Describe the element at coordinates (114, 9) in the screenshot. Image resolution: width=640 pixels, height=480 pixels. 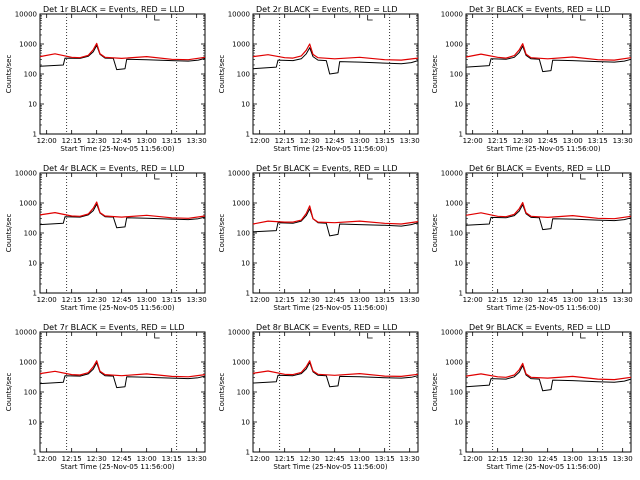
I see `chart-title: Det 1r BLACK = Events, RED = LLD` at that location.